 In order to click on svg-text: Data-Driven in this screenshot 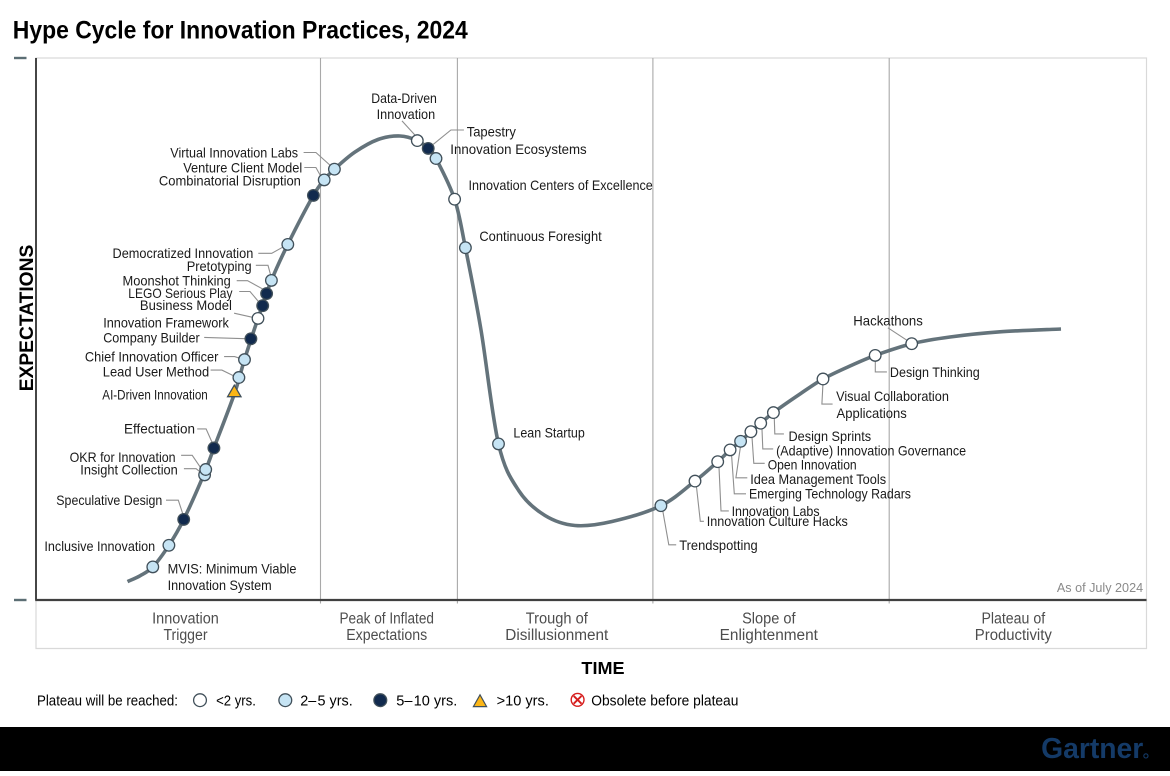, I will do `click(404, 98)`.